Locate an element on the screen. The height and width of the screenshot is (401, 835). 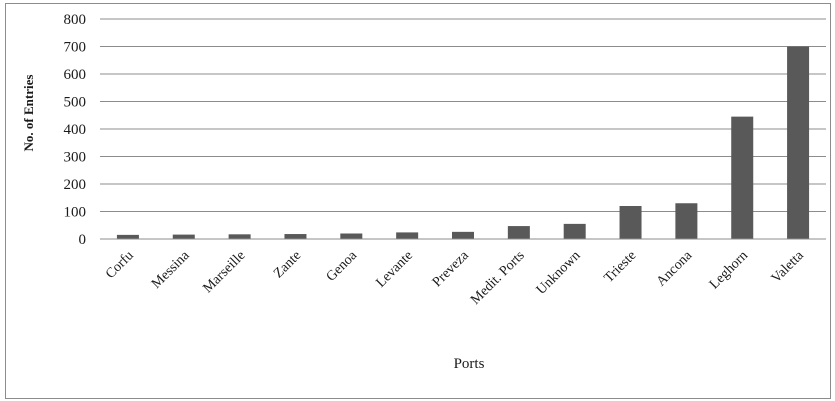
y-tick-label: 200 is located at coordinates (75, 185).